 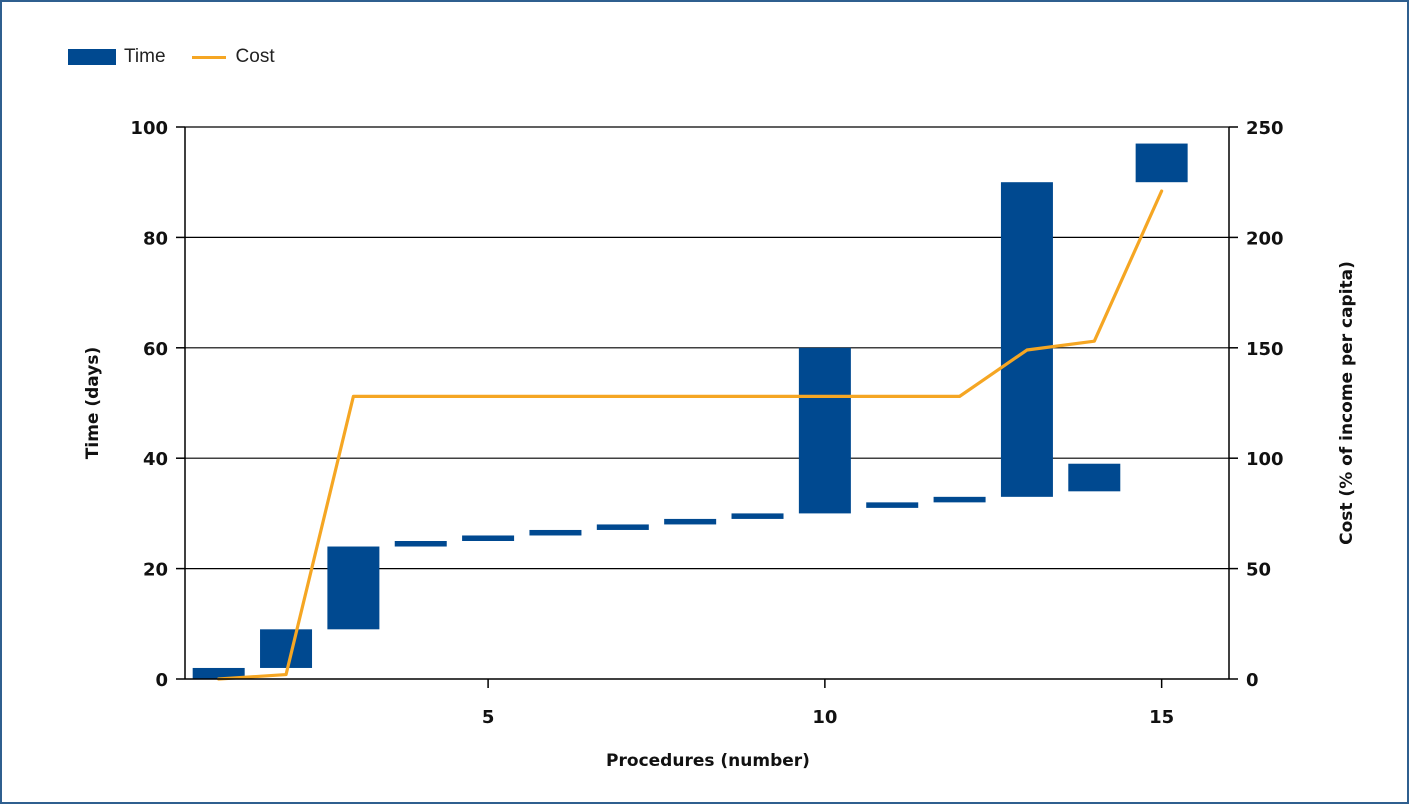 What do you see at coordinates (155, 349) in the screenshot?
I see `y-tick-label-60: 60` at bounding box center [155, 349].